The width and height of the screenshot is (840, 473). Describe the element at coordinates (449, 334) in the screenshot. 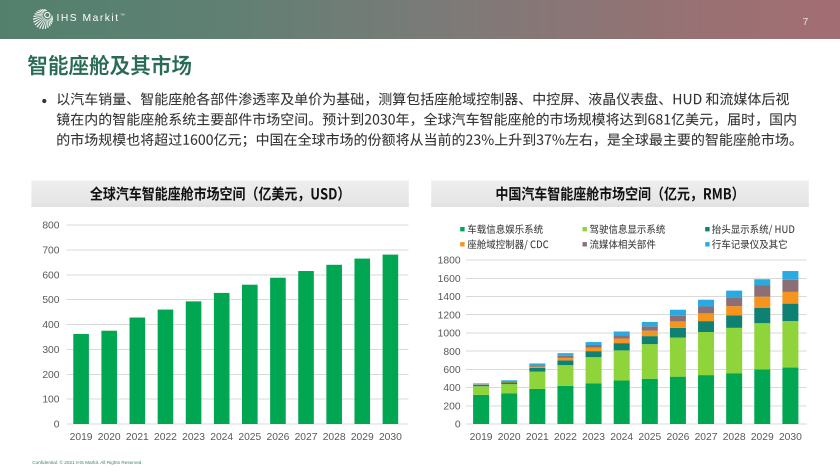

I see `svg-text: 1000` at that location.